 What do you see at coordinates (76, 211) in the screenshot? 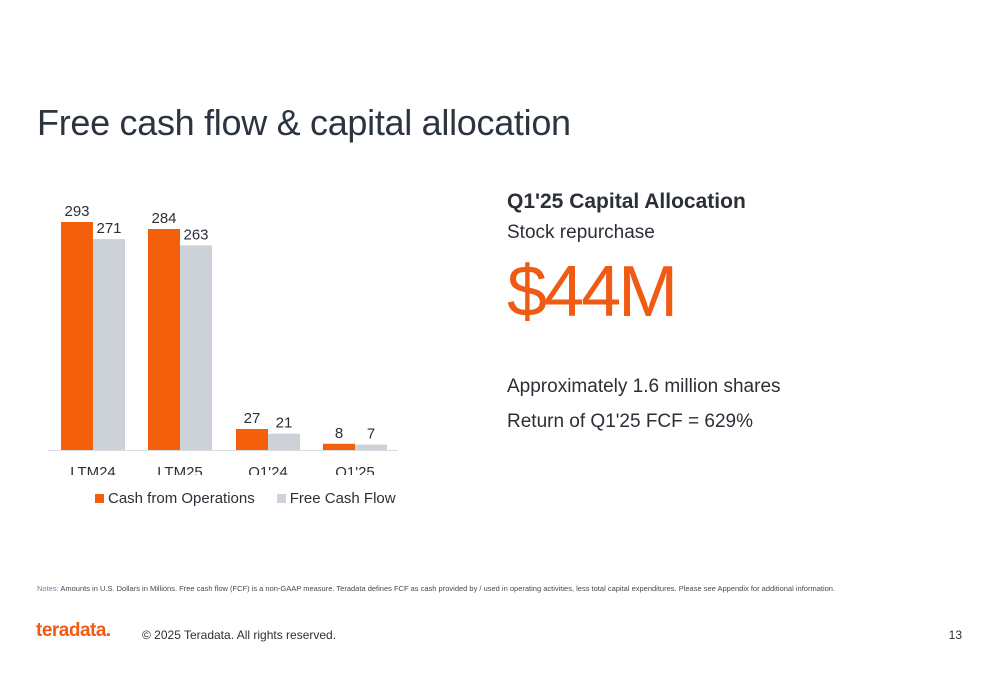
I see `data-label-cash-from-operations-ltm24: 293` at bounding box center [76, 211].